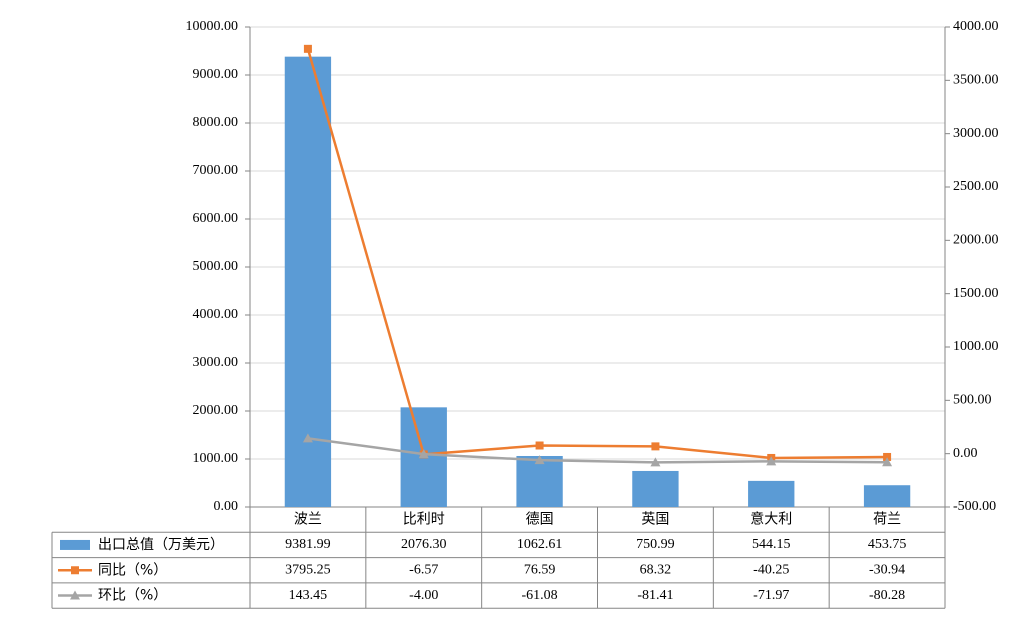 The width and height of the screenshot is (1029, 635). Describe the element at coordinates (655, 519) in the screenshot. I see `x-tick-label: 英国` at that location.